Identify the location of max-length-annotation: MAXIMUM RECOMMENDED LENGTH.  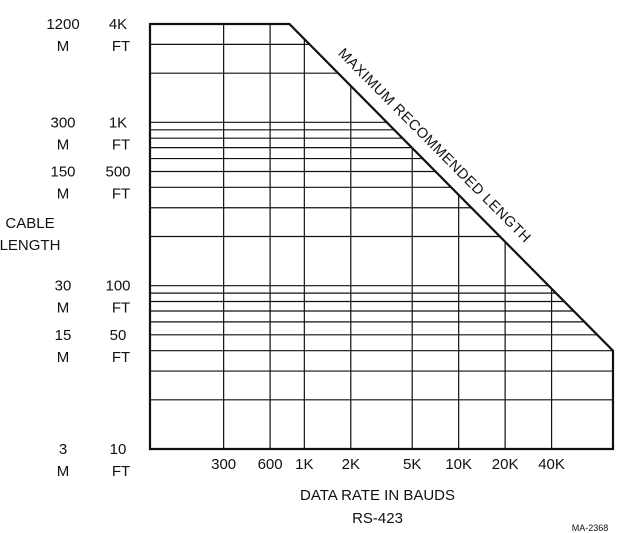
(434, 146).